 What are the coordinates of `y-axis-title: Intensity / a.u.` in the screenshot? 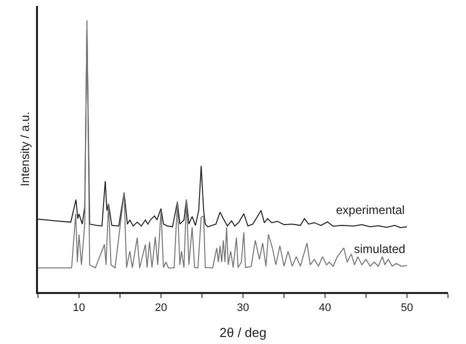 It's located at (25, 149).